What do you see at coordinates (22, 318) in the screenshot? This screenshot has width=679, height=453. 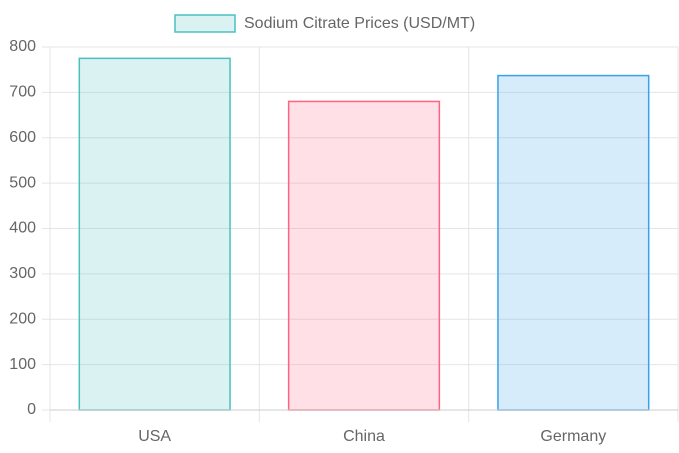 I see `y-tick-label: 200` at bounding box center [22, 318].